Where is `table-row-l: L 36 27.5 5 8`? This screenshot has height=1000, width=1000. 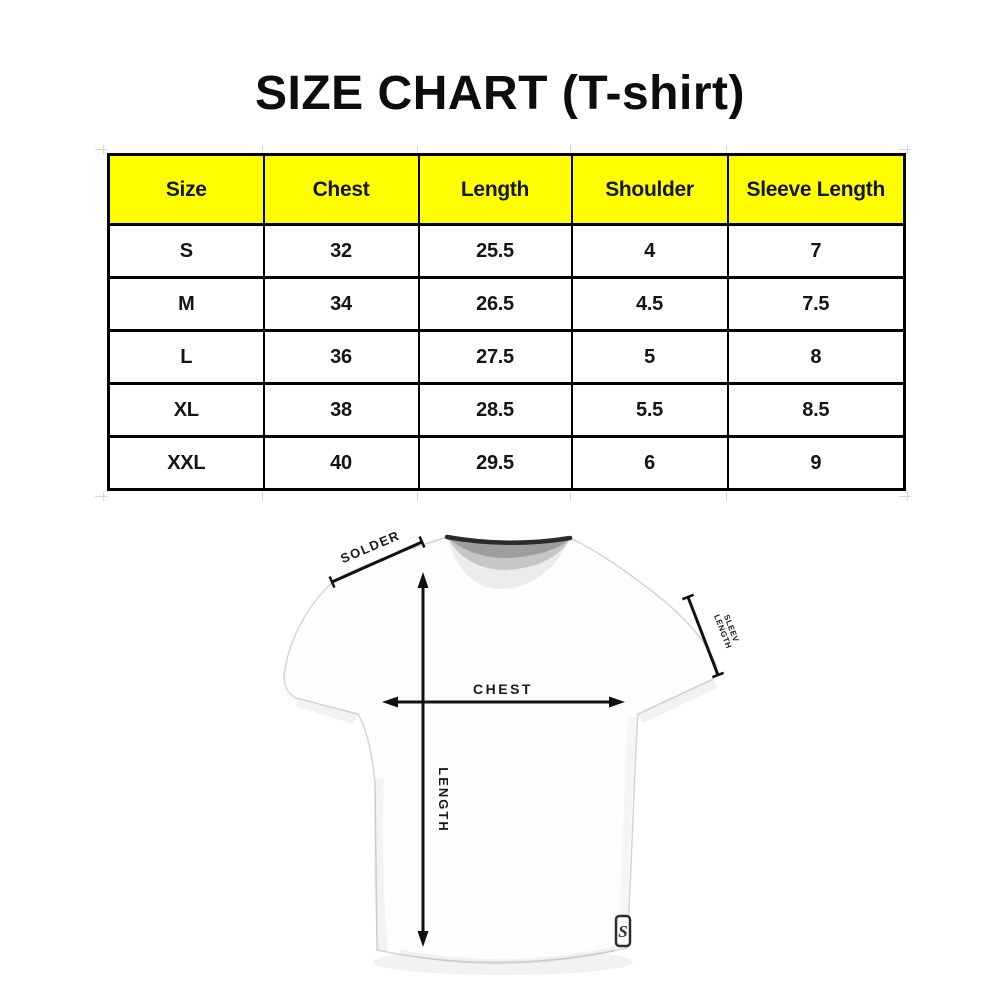
table-row-l: L 36 27.5 5 8 is located at coordinates (506, 357).